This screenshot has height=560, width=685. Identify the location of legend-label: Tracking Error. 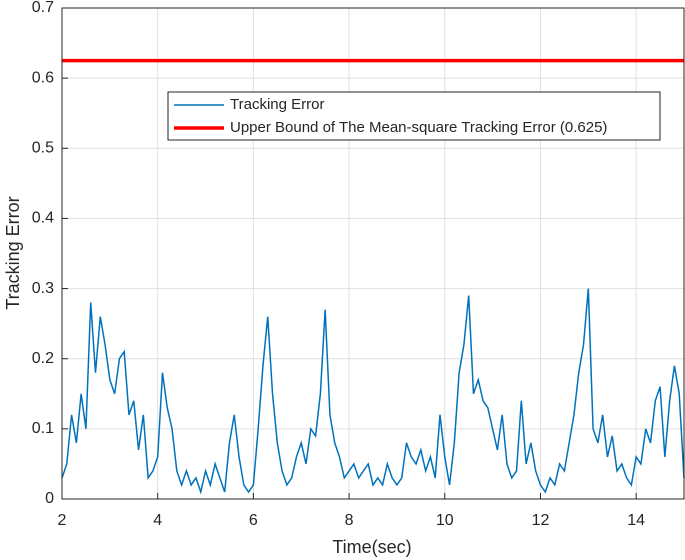
(277, 104).